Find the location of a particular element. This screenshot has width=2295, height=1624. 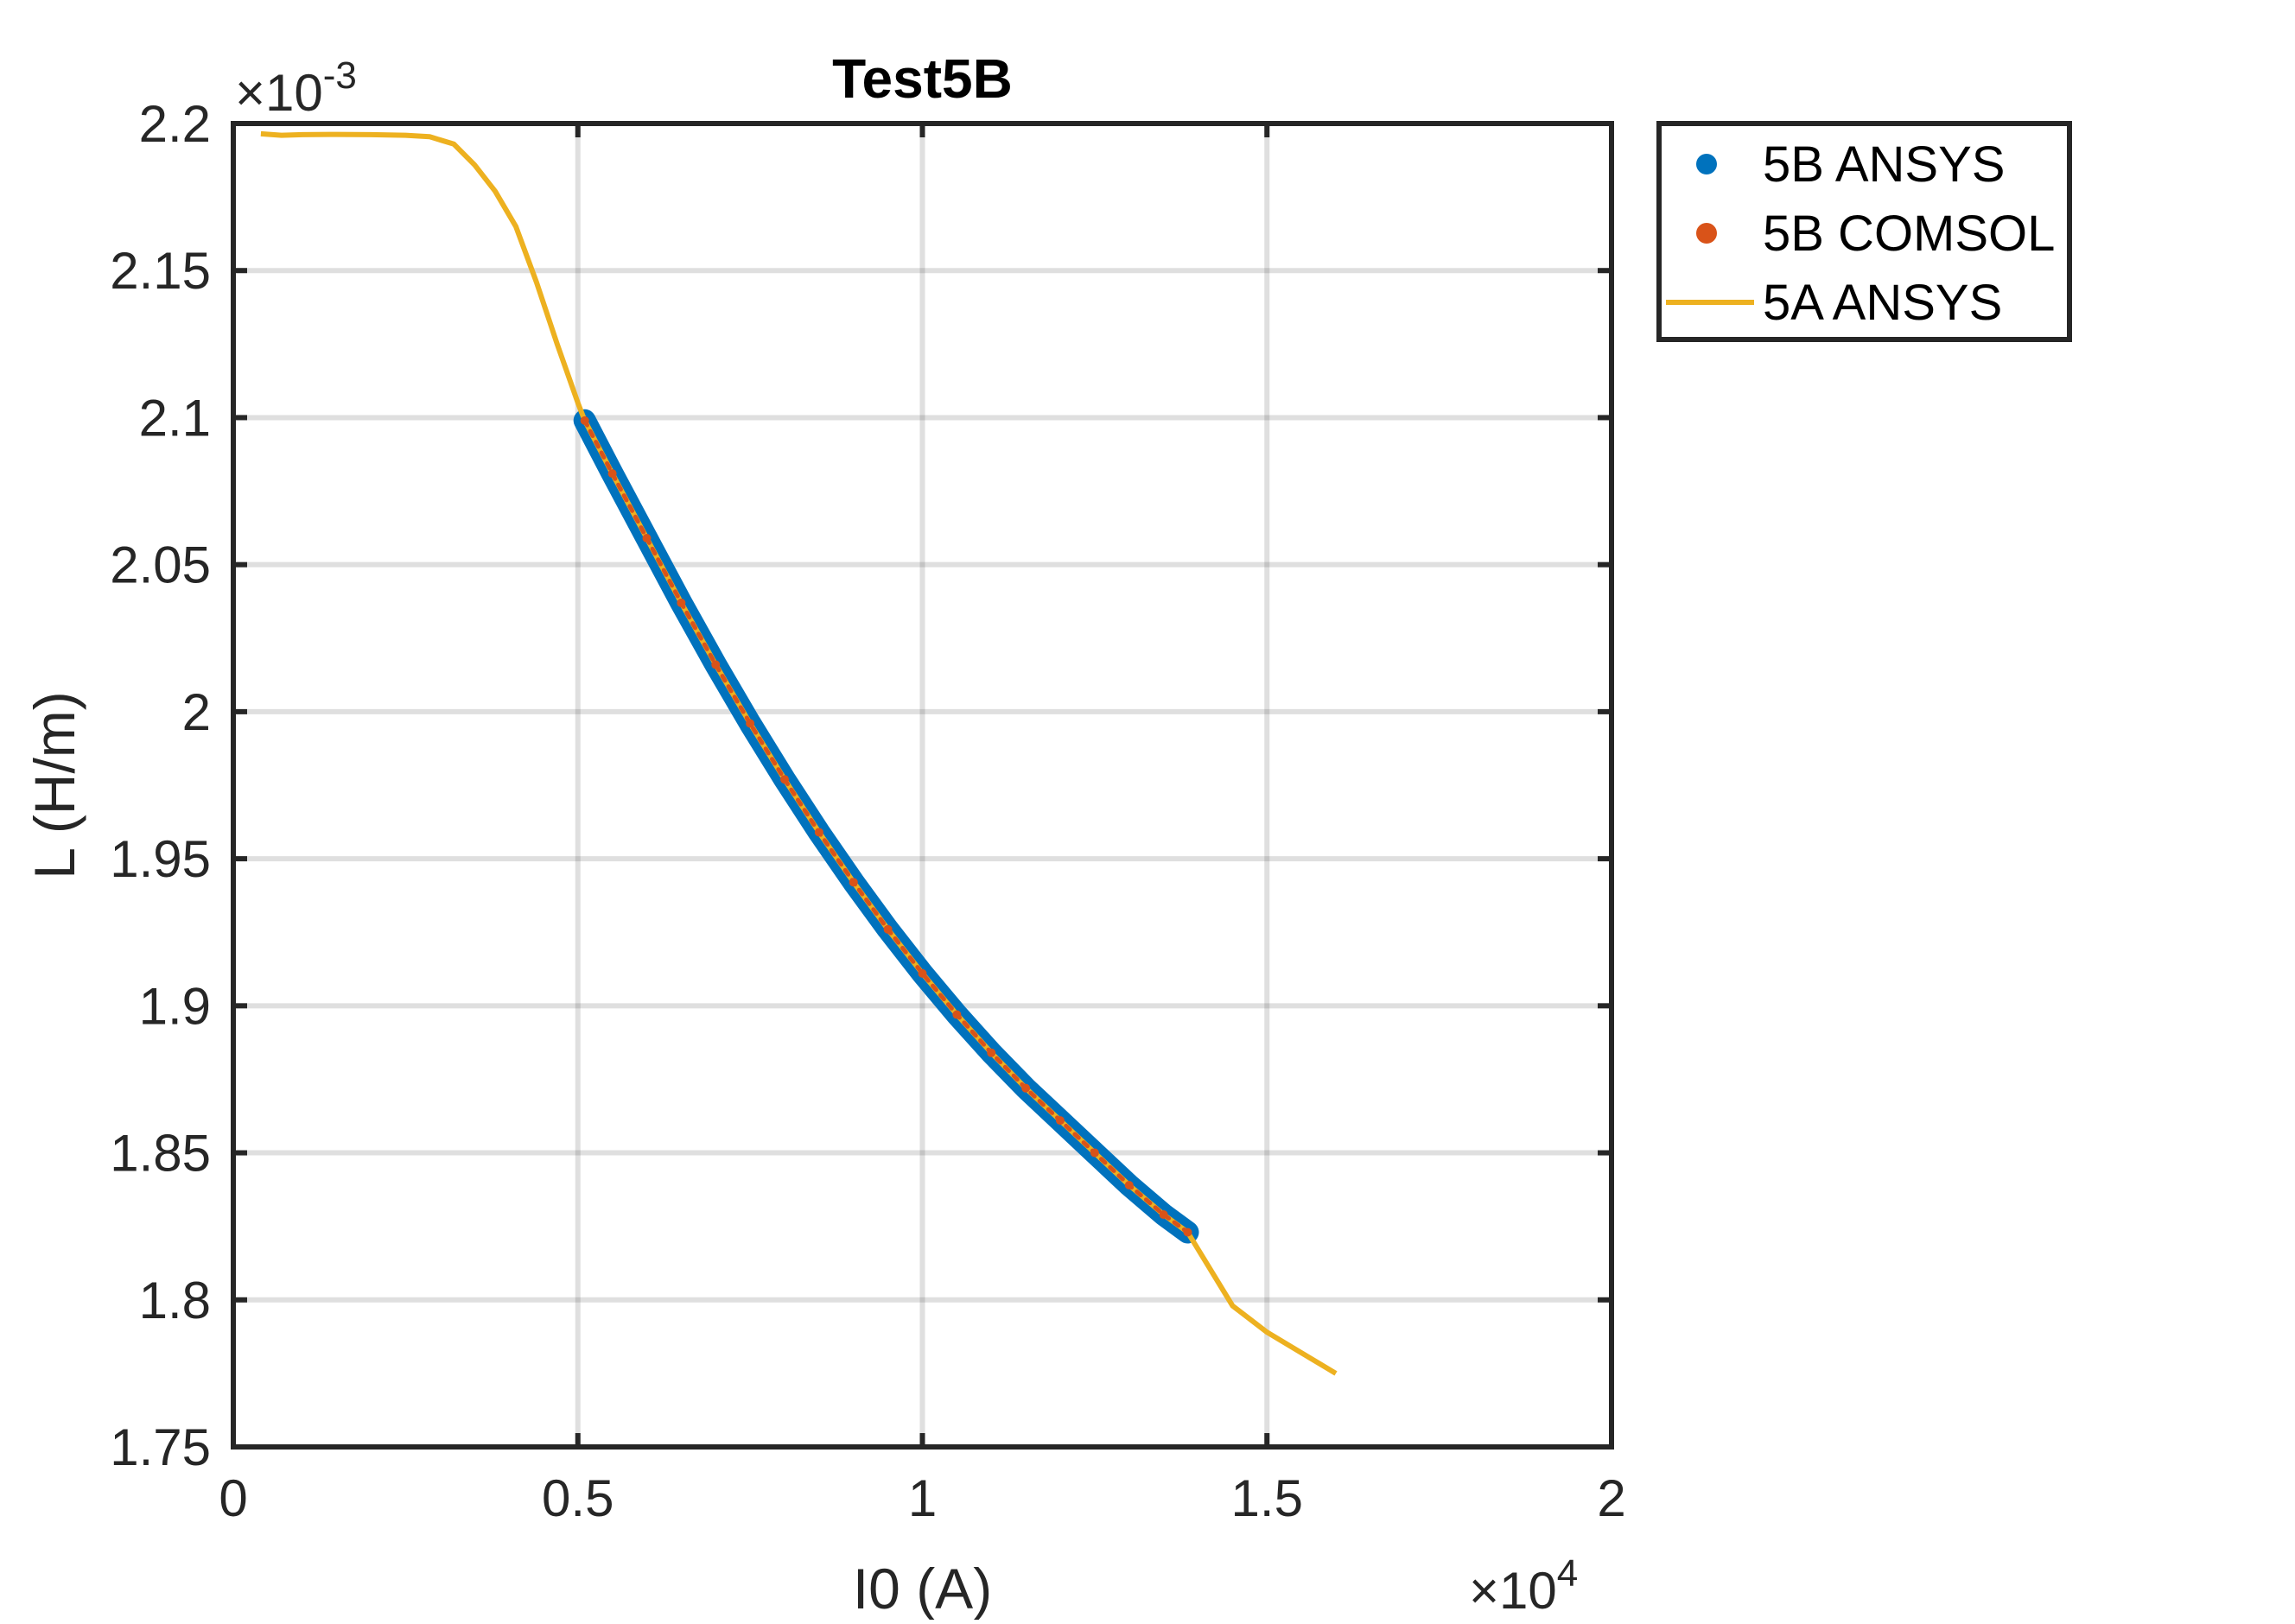

y-axis-multiplier: ×10⁻³ is located at coordinates (296, 88).